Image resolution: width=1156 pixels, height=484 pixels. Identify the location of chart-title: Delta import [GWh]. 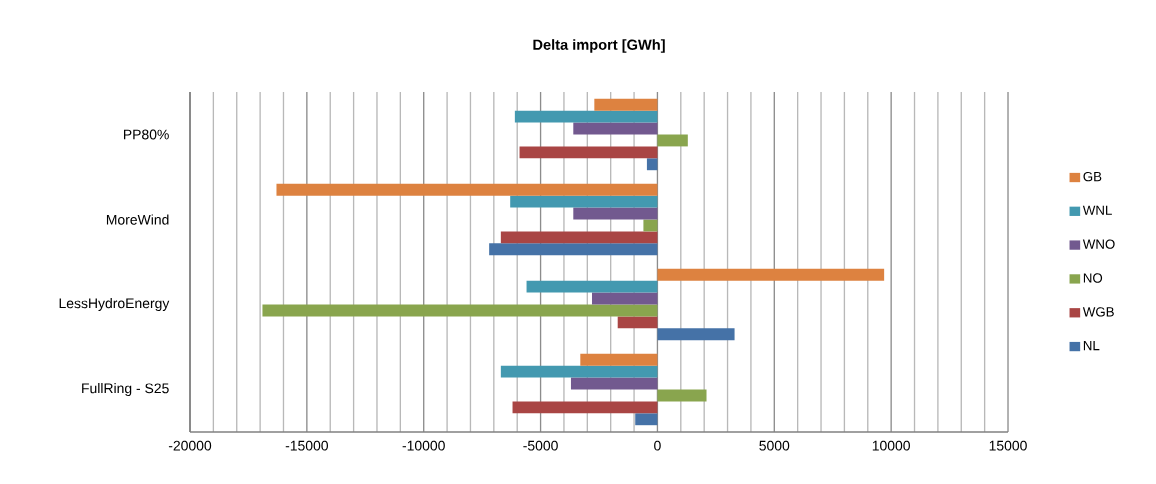
(599, 46).